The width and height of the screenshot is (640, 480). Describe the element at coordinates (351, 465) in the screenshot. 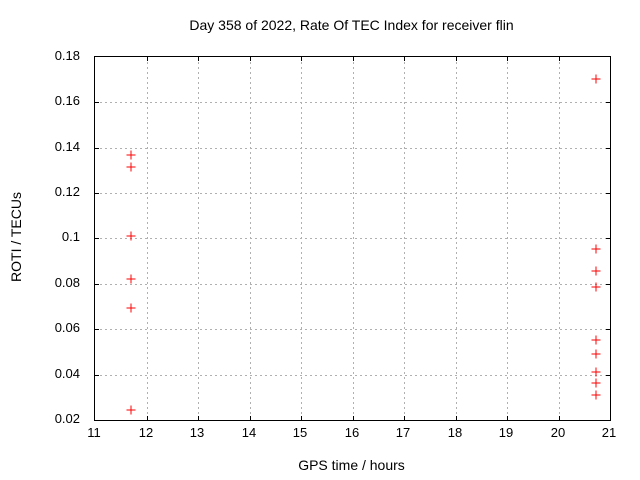

I see `x-axis-title: GPS time / hours` at that location.